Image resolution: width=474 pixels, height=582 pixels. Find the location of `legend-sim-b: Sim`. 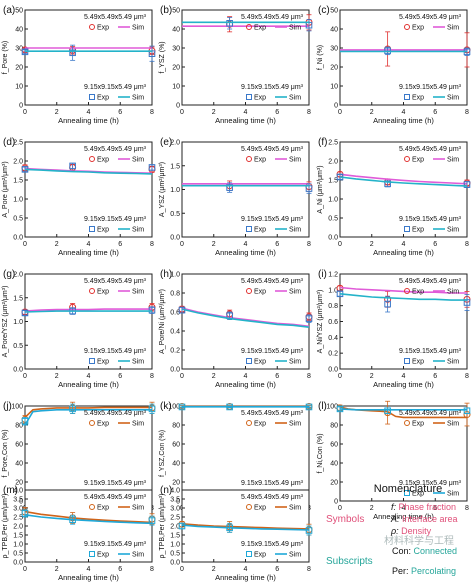

legend-sim-b: Sim is located at coordinates (453, 362).